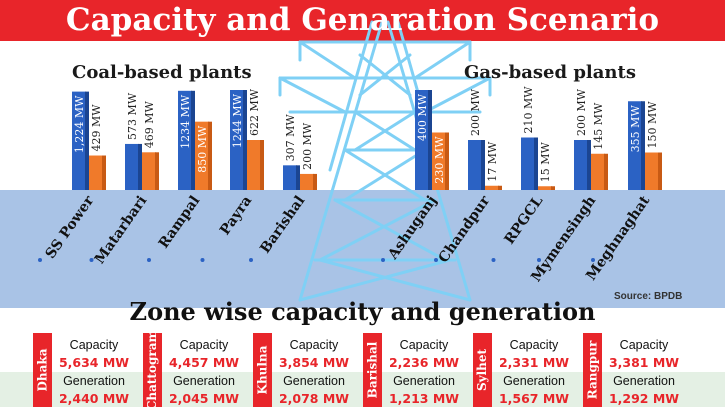 This screenshot has height=410, width=725. Describe the element at coordinates (422, 117) in the screenshot. I see `gas-value-label-0-0: 400 MW` at that location.